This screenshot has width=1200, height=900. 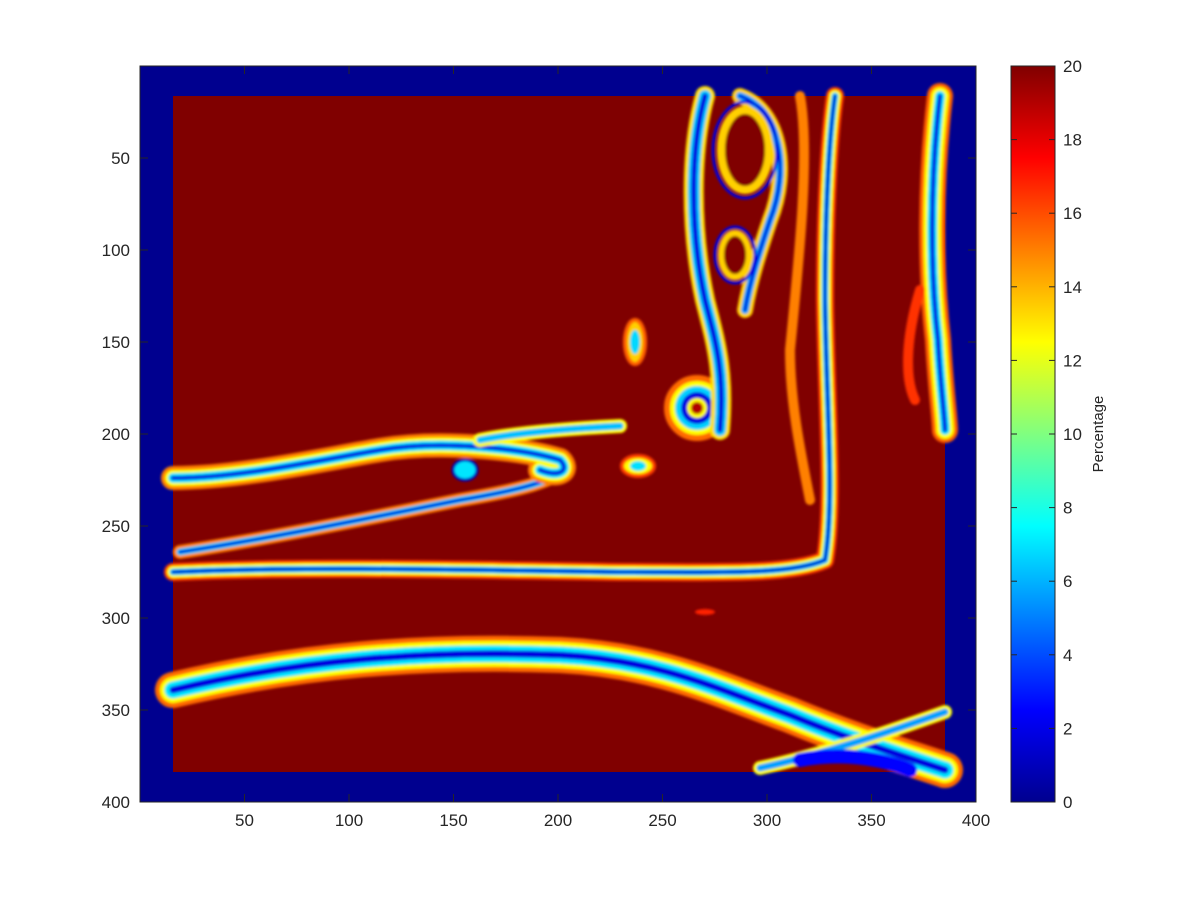 What do you see at coordinates (1067, 728) in the screenshot?
I see `colorbar-tick-label: 2` at bounding box center [1067, 728].